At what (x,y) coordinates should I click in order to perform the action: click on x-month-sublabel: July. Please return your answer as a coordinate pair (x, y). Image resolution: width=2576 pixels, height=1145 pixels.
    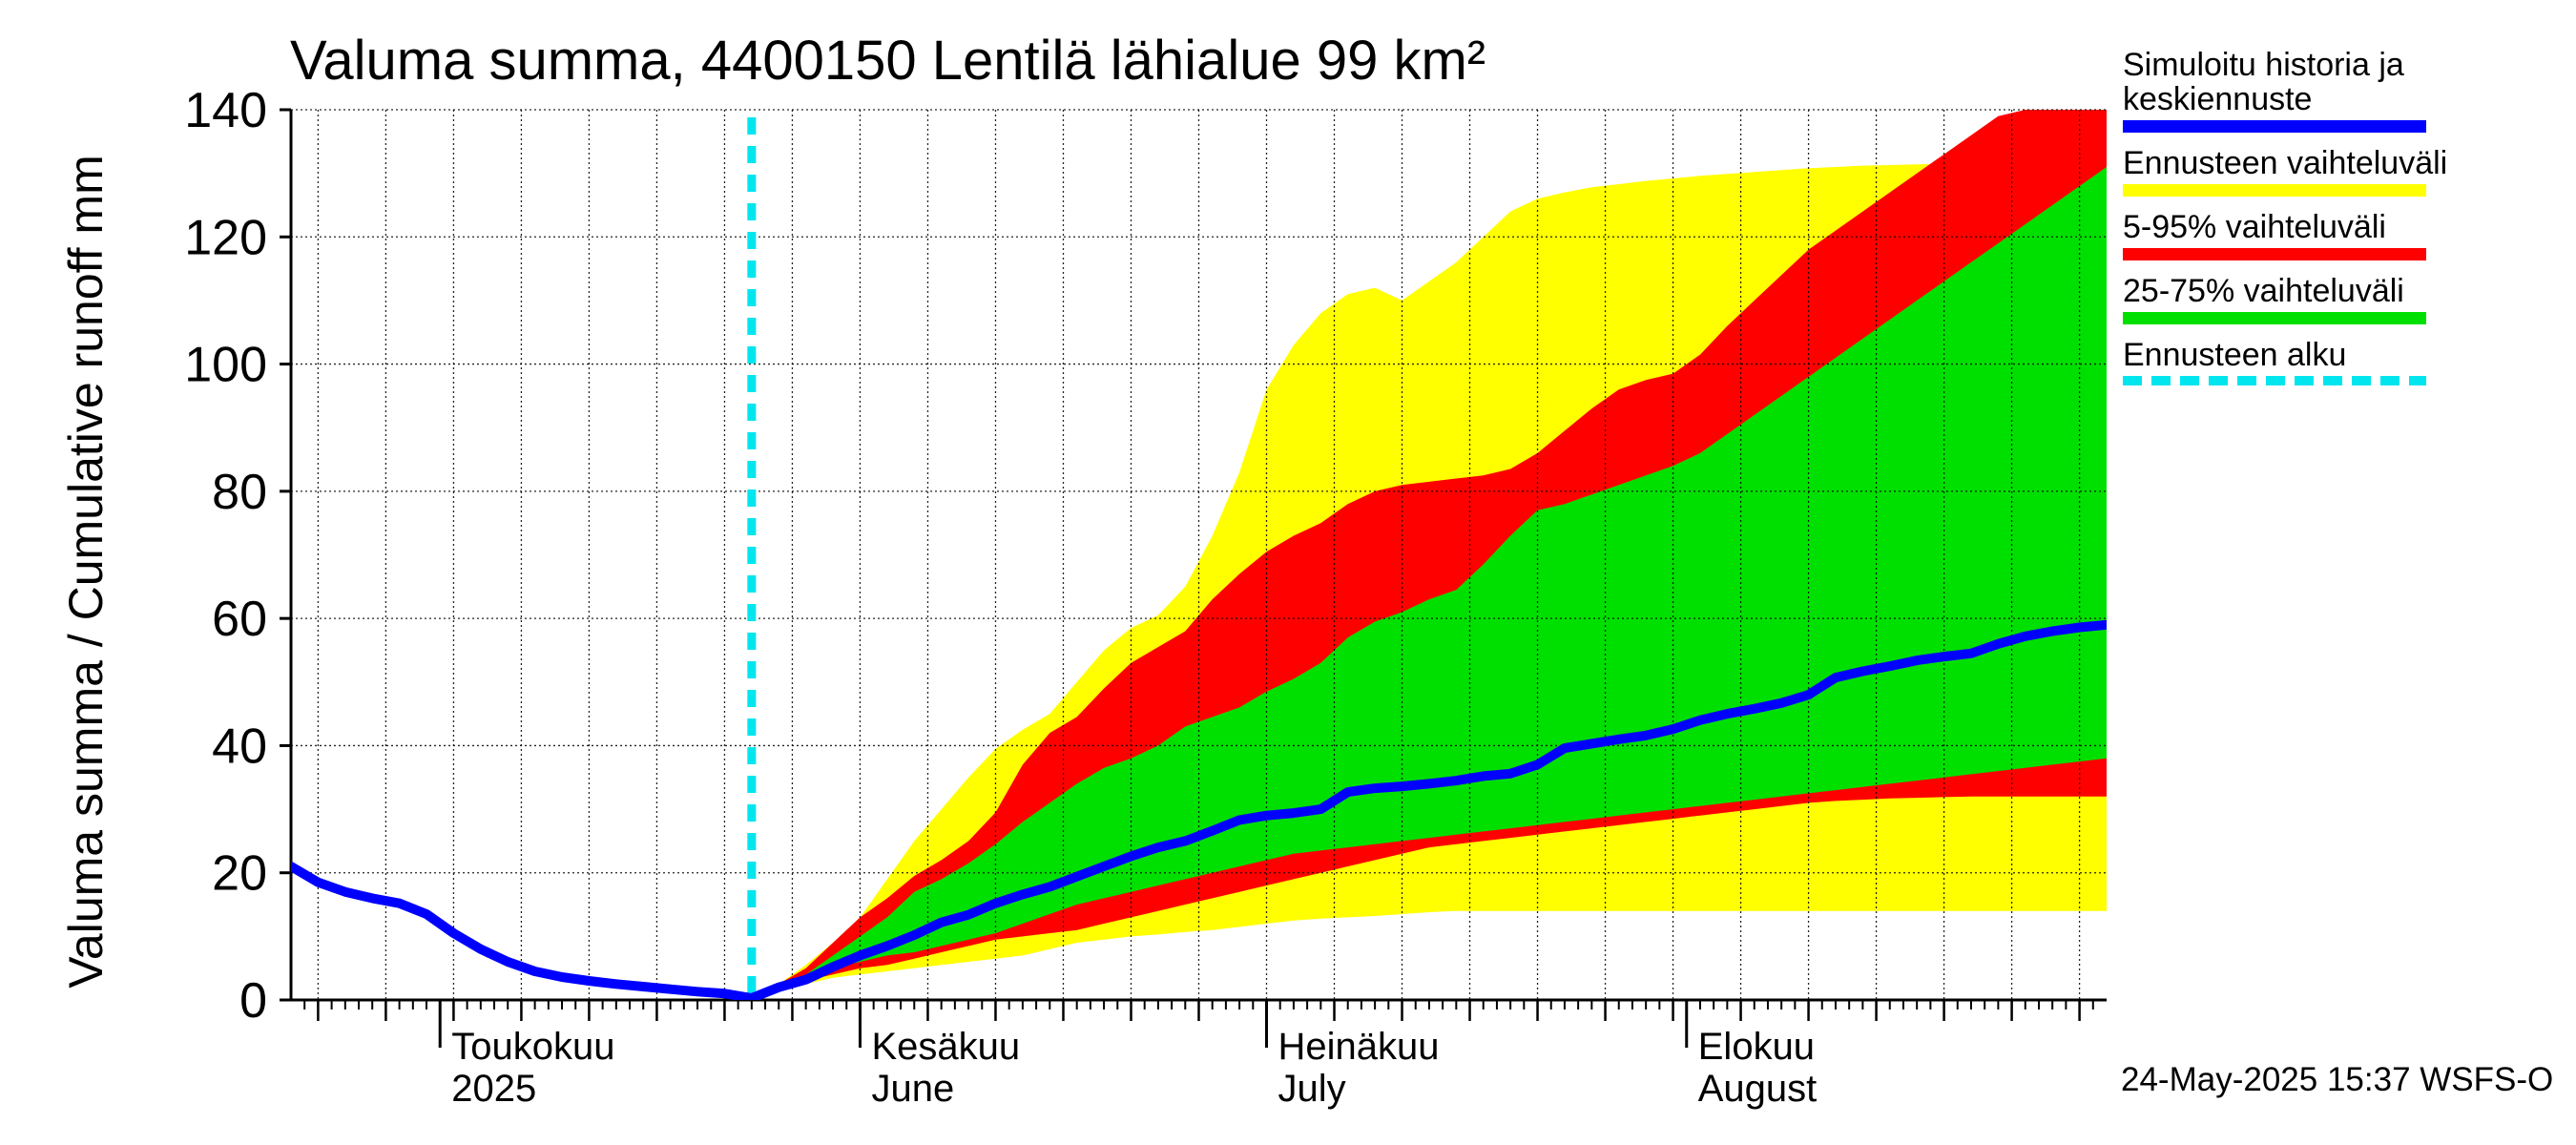
    Looking at the image, I should click on (1312, 1089).